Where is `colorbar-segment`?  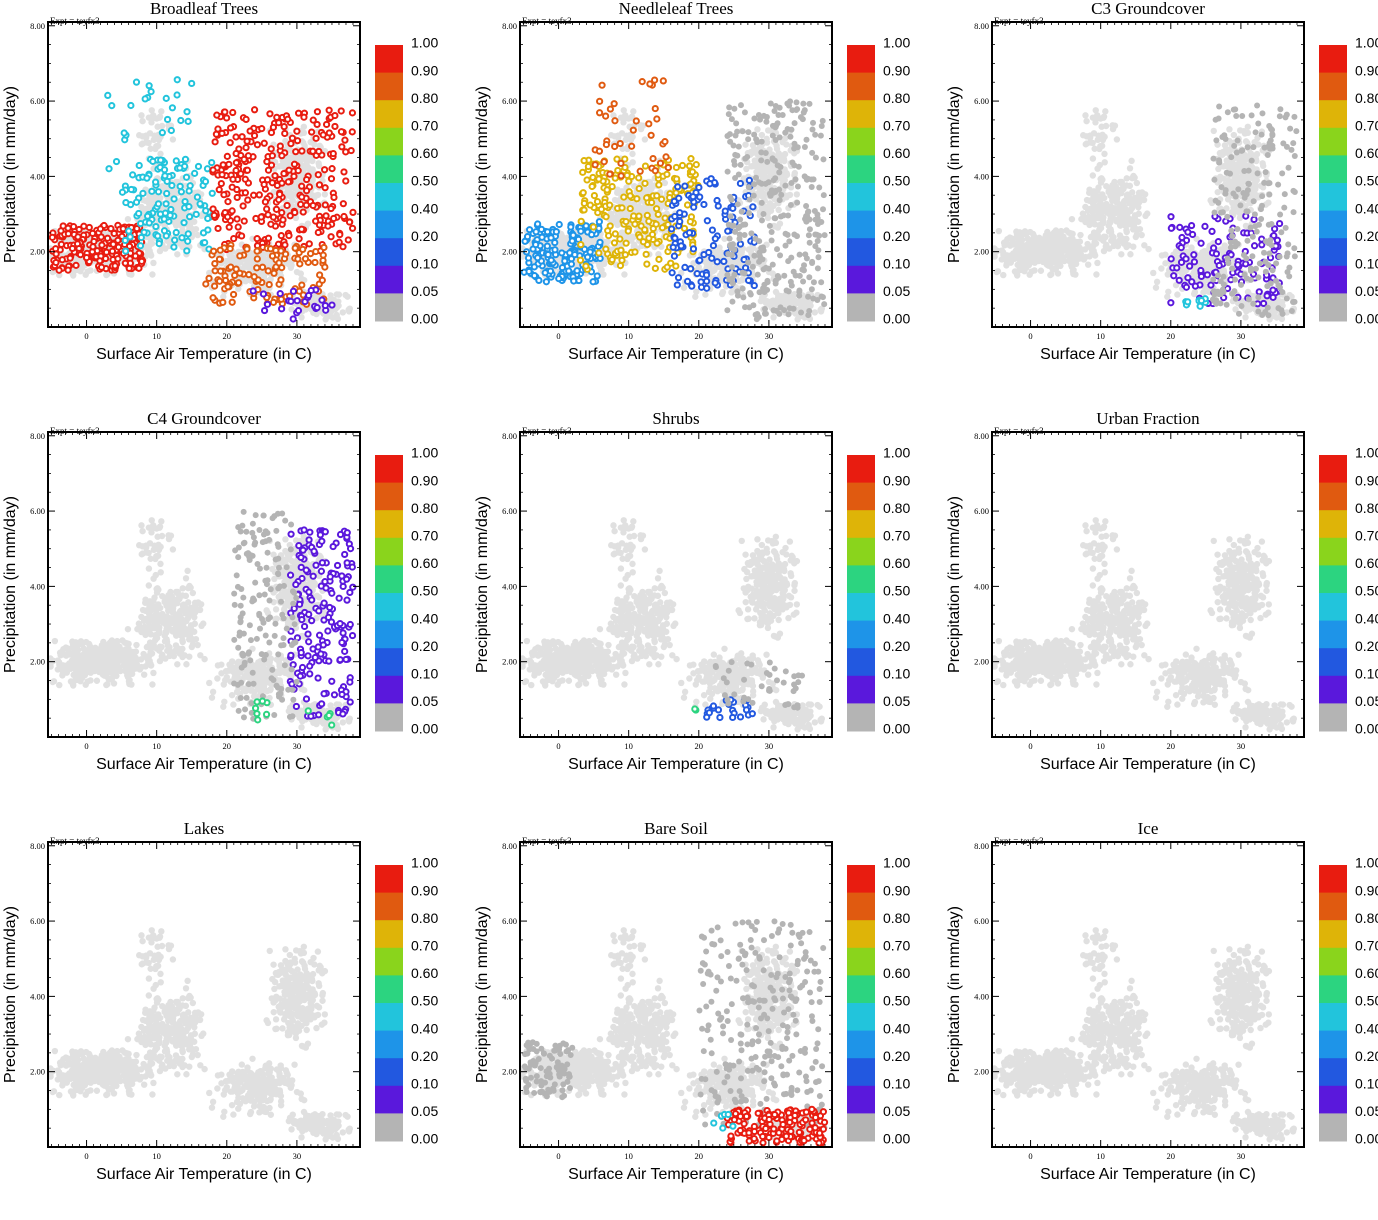 colorbar-segment is located at coordinates (861, 197).